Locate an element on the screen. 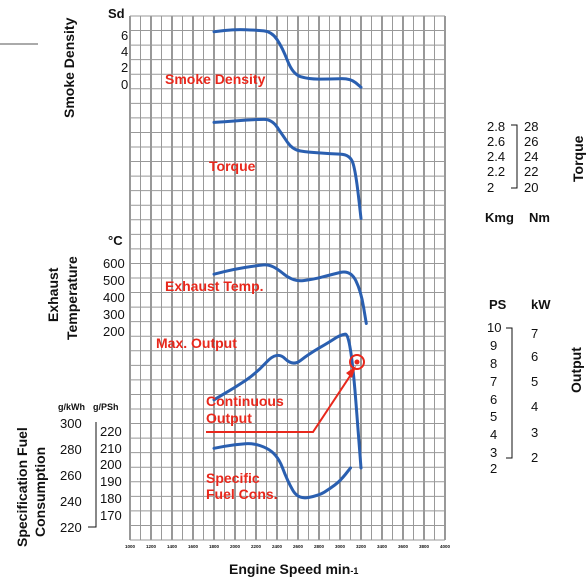  exhaust-tick: 400 is located at coordinates (114, 297).